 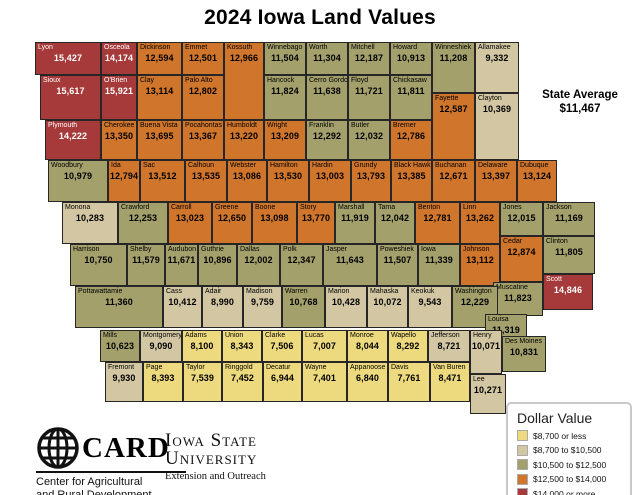 I want to click on county-value: 8,721, so click(x=449, y=346).